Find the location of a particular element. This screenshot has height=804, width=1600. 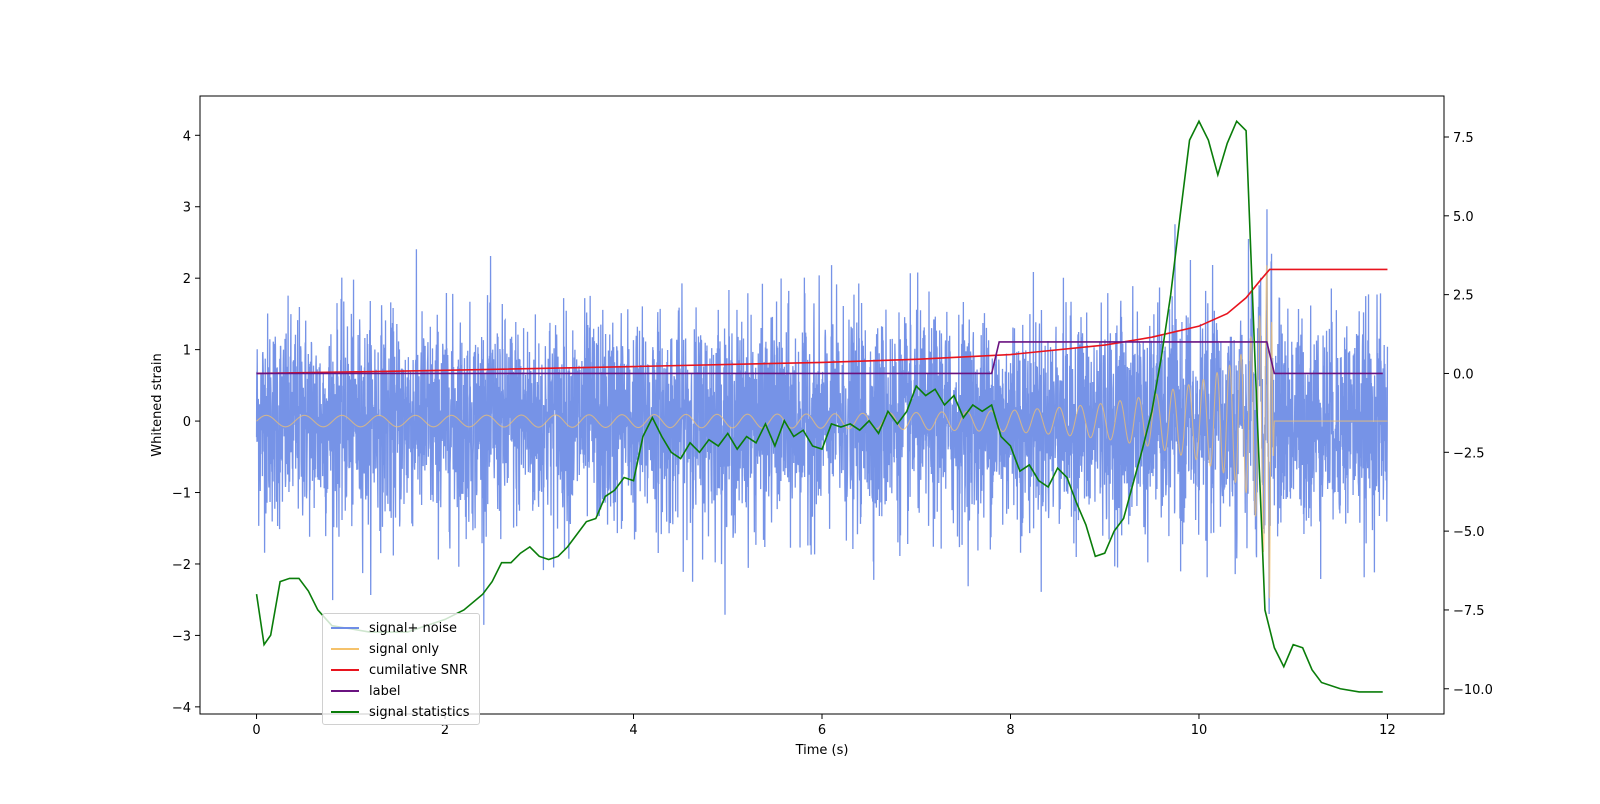

x-tick-label-0: 0 is located at coordinates (256, 730).